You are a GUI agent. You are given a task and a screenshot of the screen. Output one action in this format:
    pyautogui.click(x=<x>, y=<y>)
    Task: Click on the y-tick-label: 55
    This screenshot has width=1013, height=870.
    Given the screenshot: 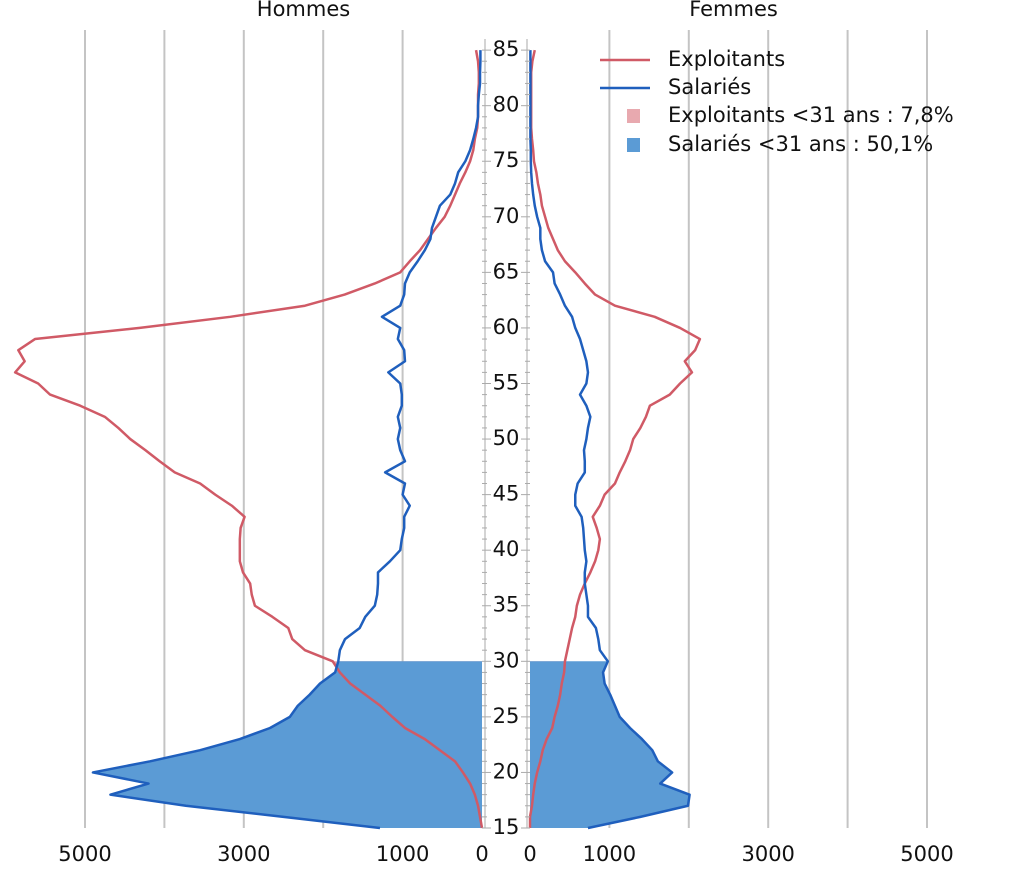 What is the action you would take?
    pyautogui.click(x=506, y=382)
    